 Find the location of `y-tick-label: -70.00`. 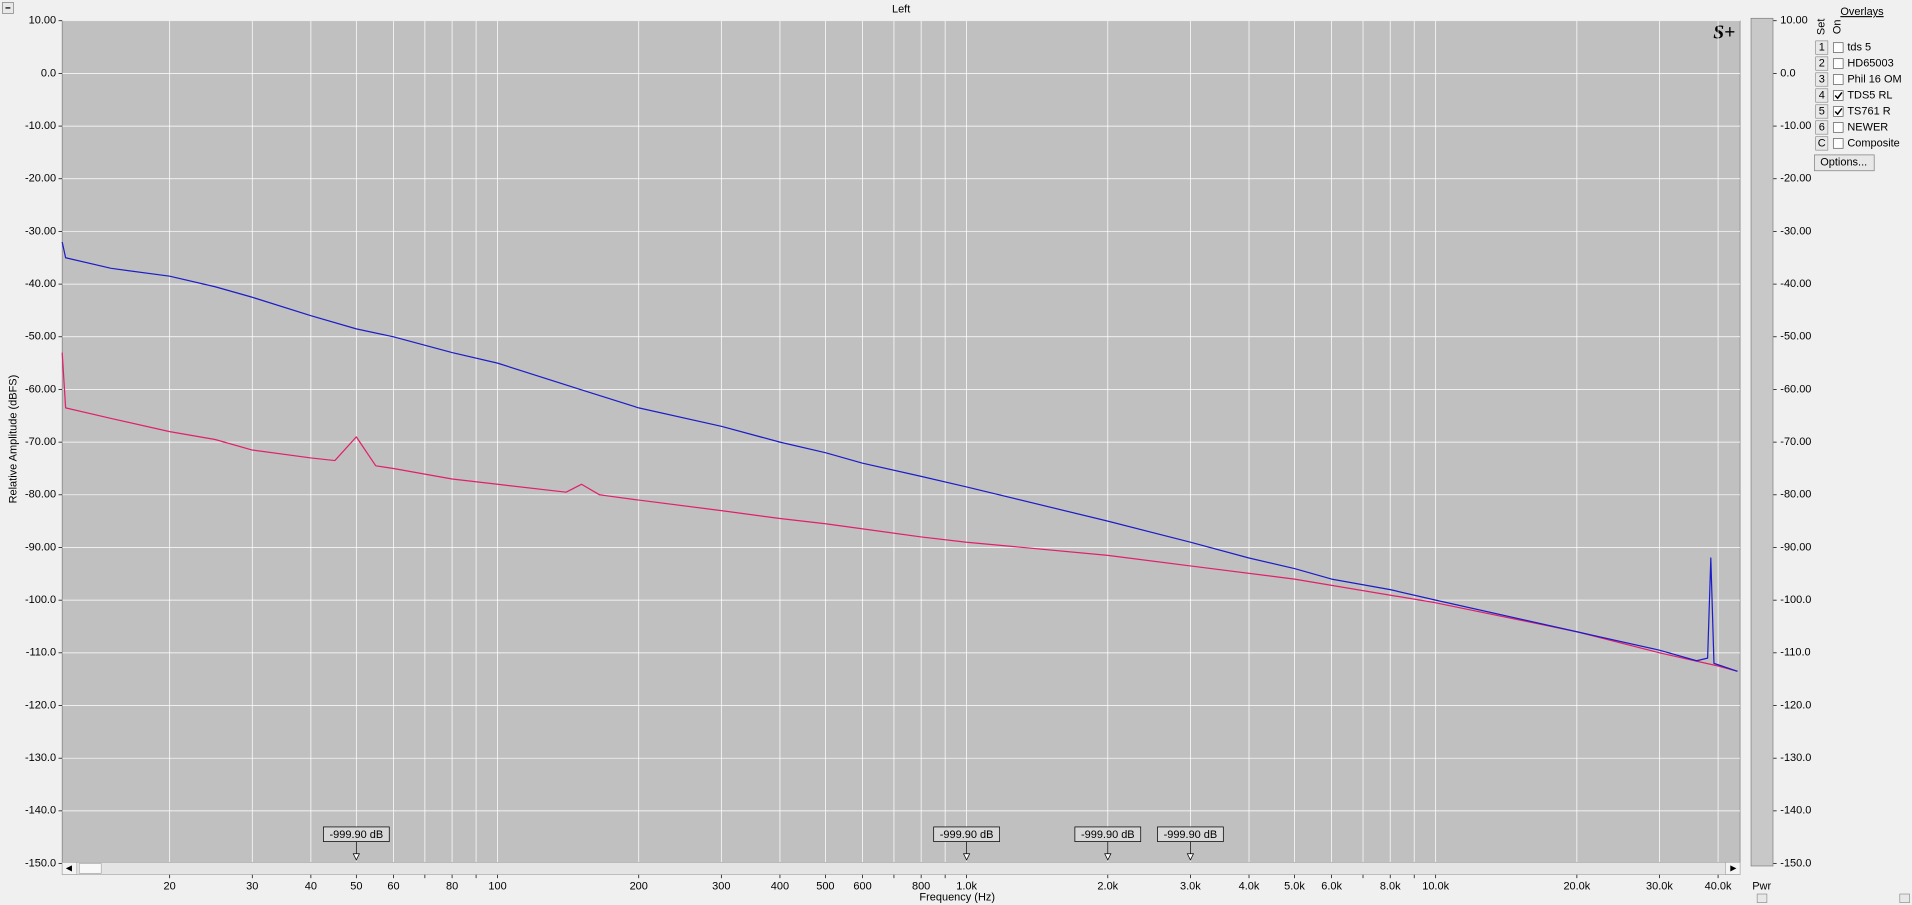

y-tick-label: -70.00 is located at coordinates (40, 442).